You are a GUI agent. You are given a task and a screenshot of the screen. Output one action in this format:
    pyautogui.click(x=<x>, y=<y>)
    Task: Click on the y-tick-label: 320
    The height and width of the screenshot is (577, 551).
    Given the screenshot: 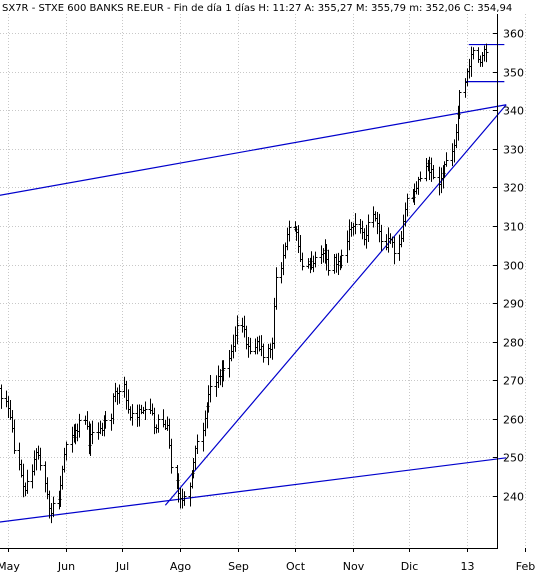 What is the action you would take?
    pyautogui.click(x=513, y=188)
    